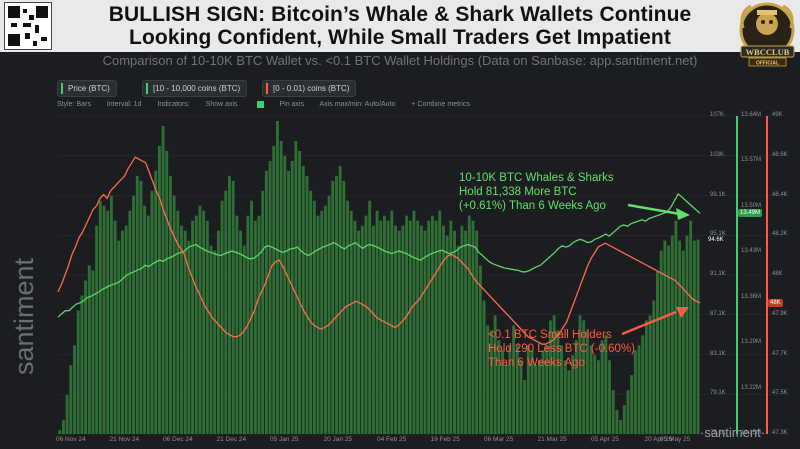 The image size is (800, 449). Describe the element at coordinates (284, 439) in the screenshot. I see `x-axis-tick: 05 Jan 25` at that location.